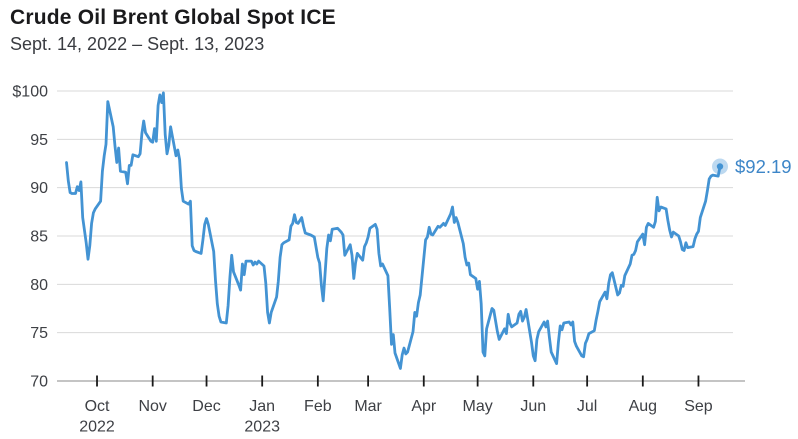 Image resolution: width=798 pixels, height=439 pixels. Describe the element at coordinates (478, 406) in the screenshot. I see `x-axis-month-label: May` at that location.